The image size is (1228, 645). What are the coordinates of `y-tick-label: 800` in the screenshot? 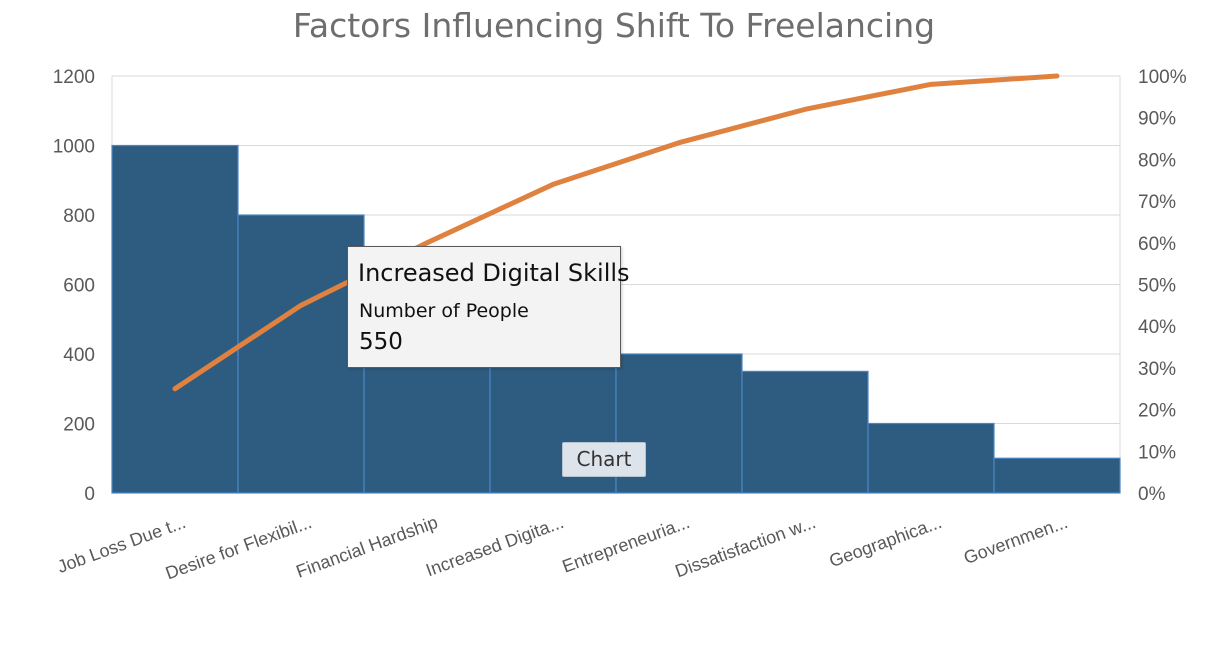 It's located at (79, 216).